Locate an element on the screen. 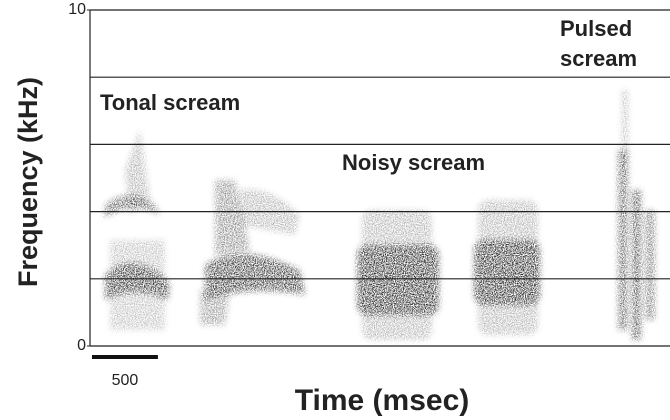  x-axis-label: Time (msec) is located at coordinates (382, 400).